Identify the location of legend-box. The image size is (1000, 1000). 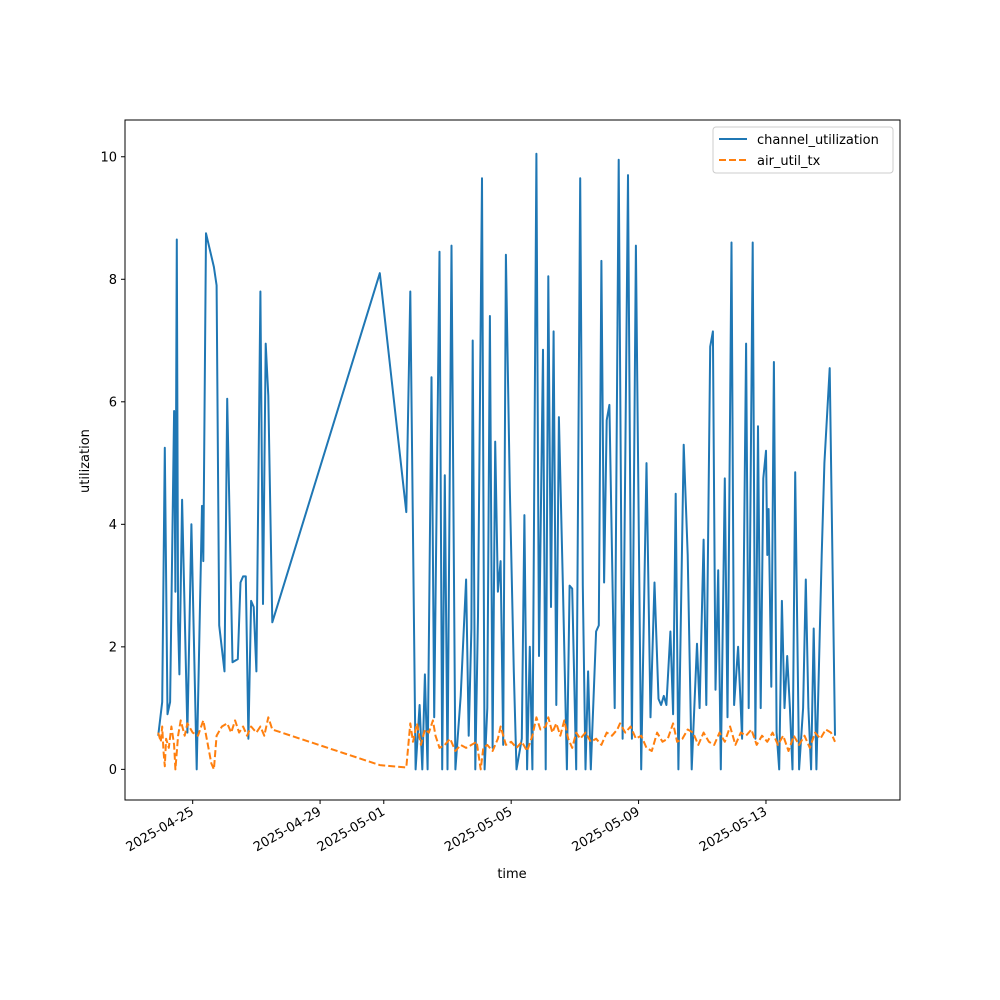
(803, 150).